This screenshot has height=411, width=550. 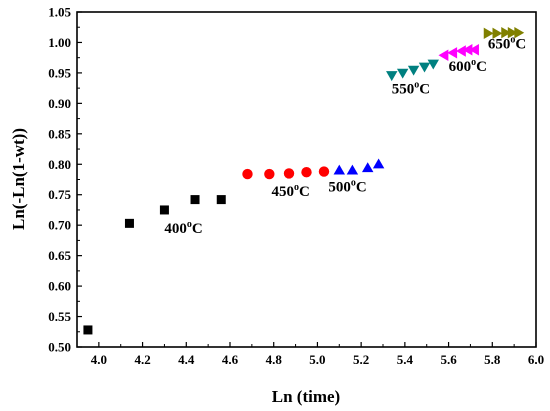 I want to click on y-tick-label: 0.60, so click(x=59, y=286).